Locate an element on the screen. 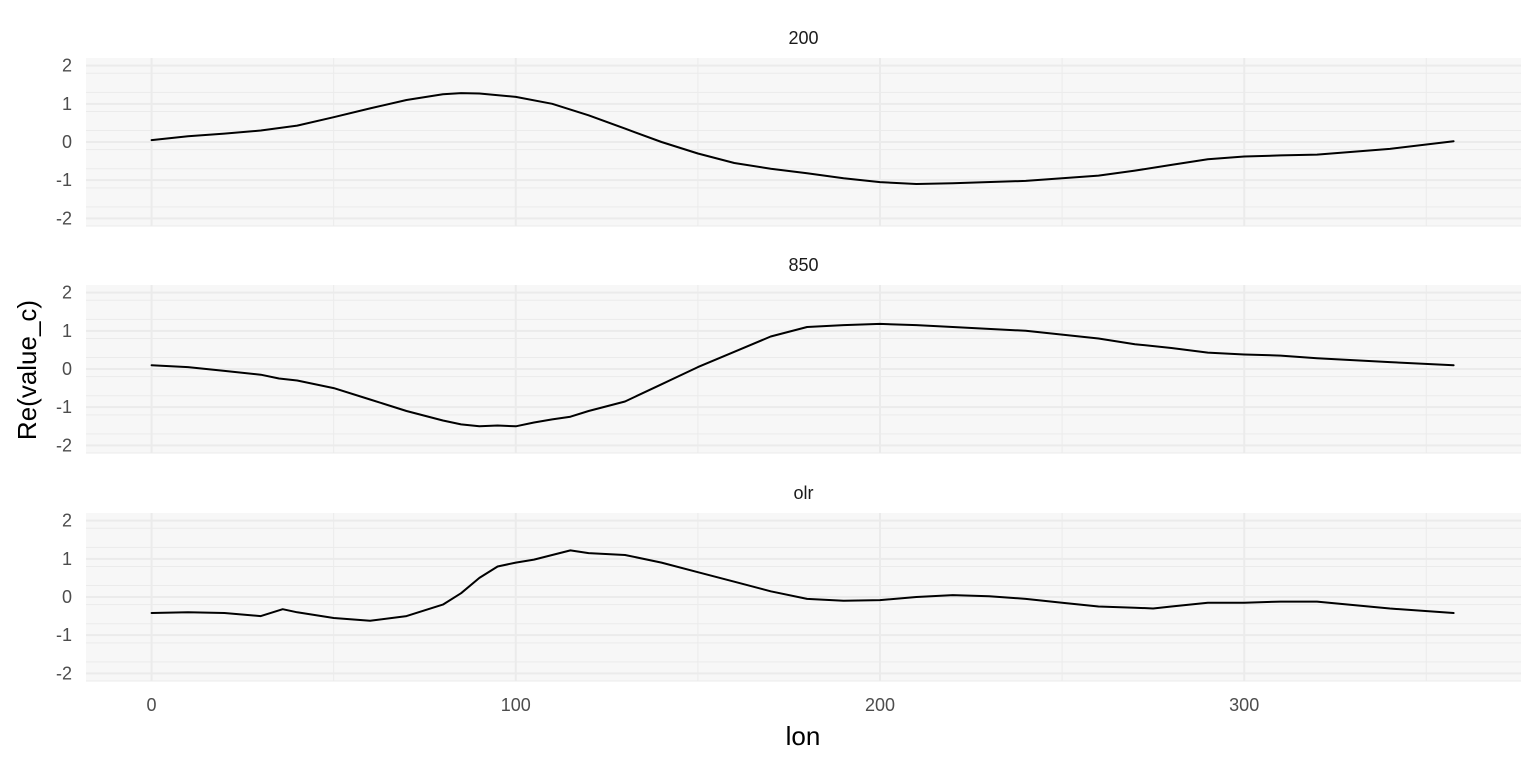 Image resolution: width=1536 pixels, height=768 pixels. facet-strip-label: olr is located at coordinates (803, 493).